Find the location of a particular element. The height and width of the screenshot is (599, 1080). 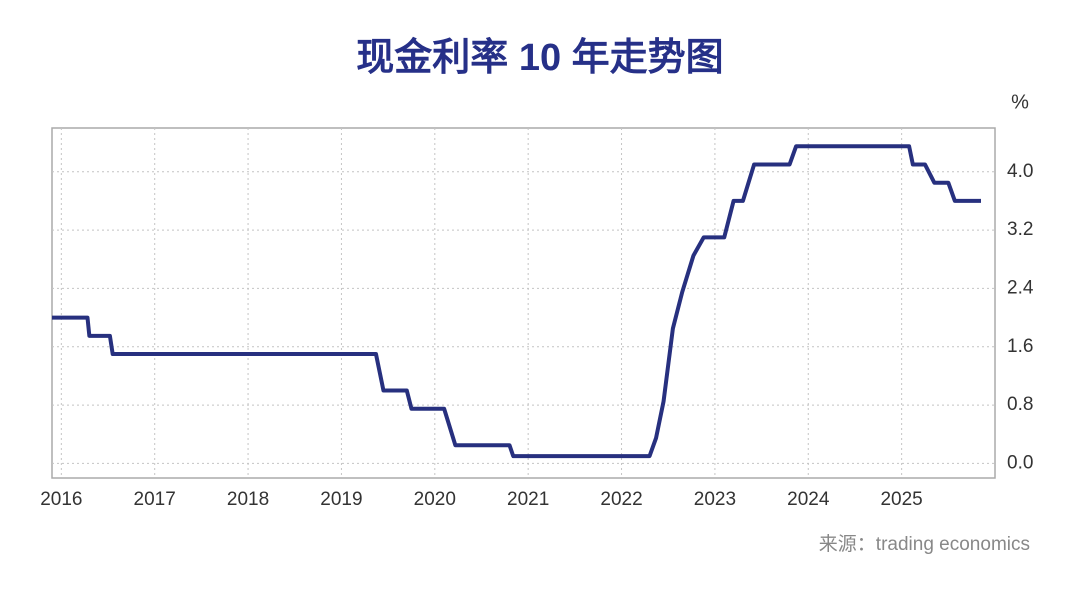

y-tick-label: 3.2 is located at coordinates (1020, 229).